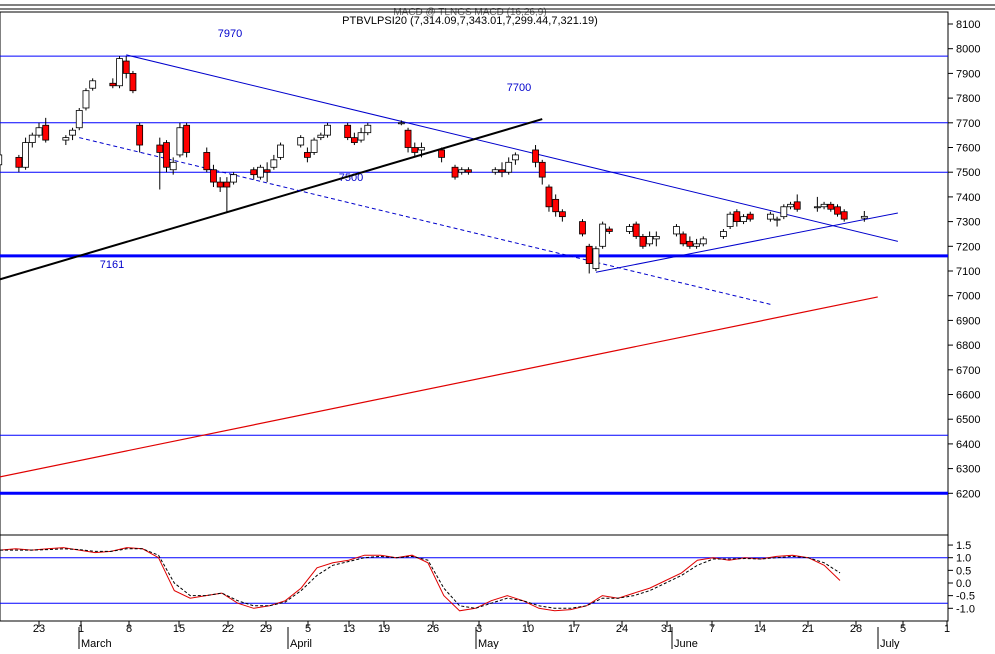 This screenshot has height=654, width=995. I want to click on price-y-tick-label: 6600, so click(968, 396).